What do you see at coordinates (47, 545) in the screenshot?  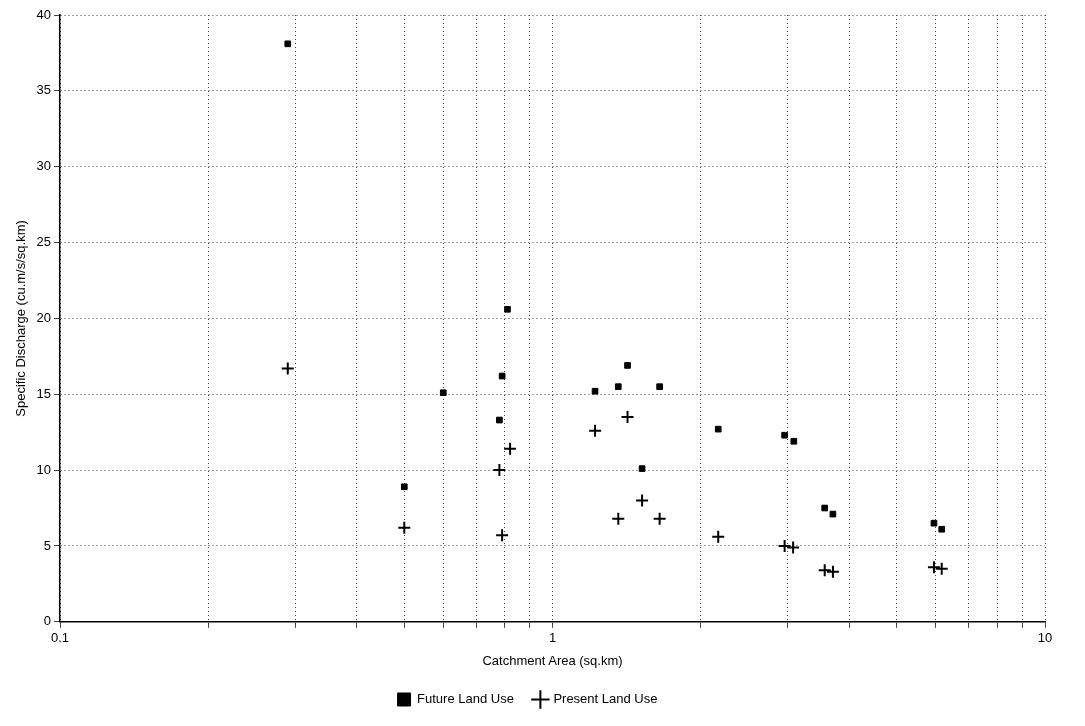 I see `y-tick-label: 5` at bounding box center [47, 545].